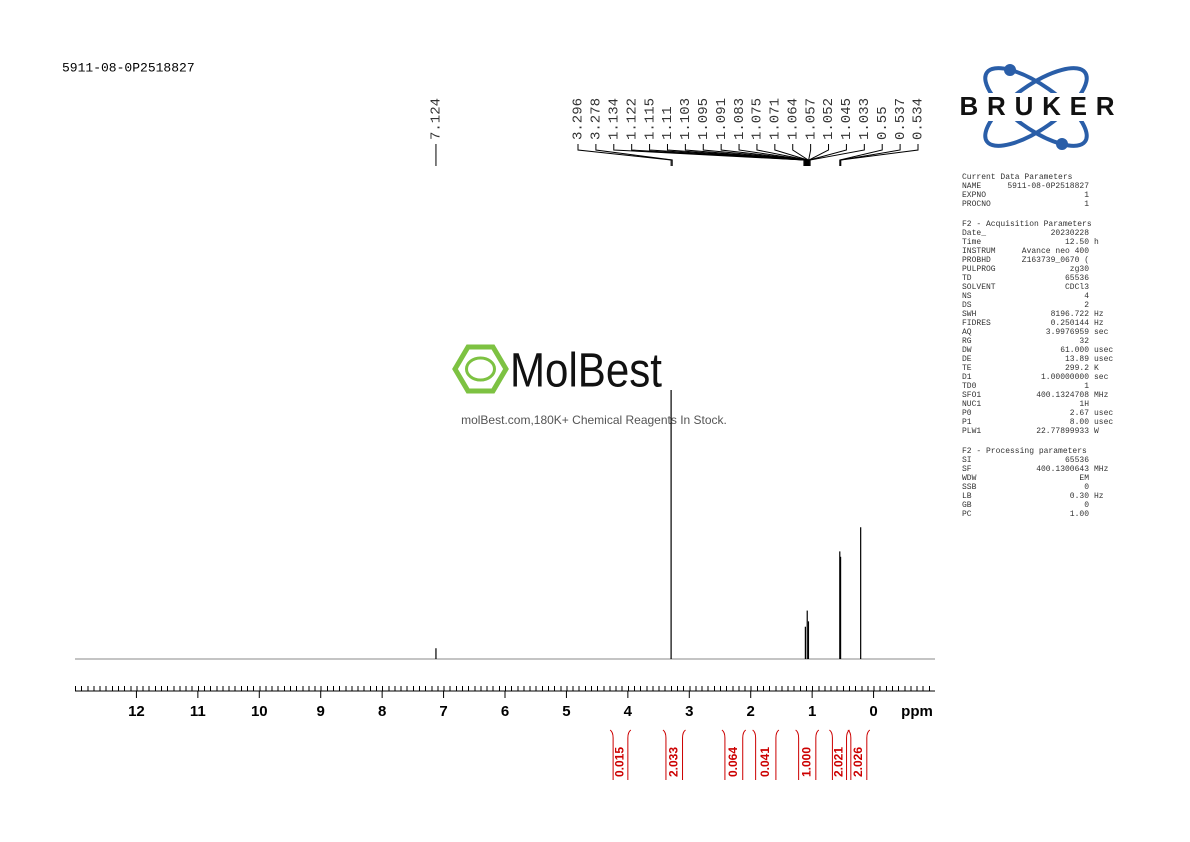 This screenshot has width=1190, height=842. Describe the element at coordinates (969, 478) in the screenshot. I see `param-key: WDW` at that location.